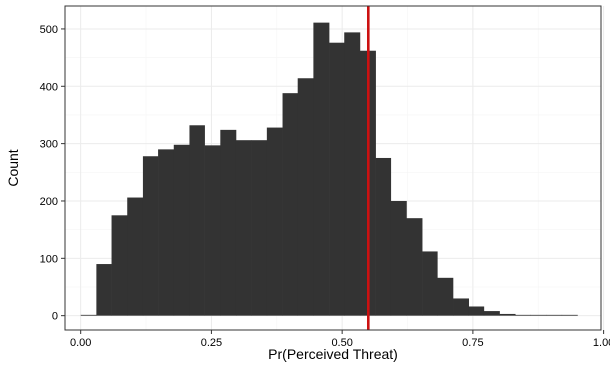  What do you see at coordinates (49, 202) in the screenshot?
I see `y-tick-label: 200` at bounding box center [49, 202].